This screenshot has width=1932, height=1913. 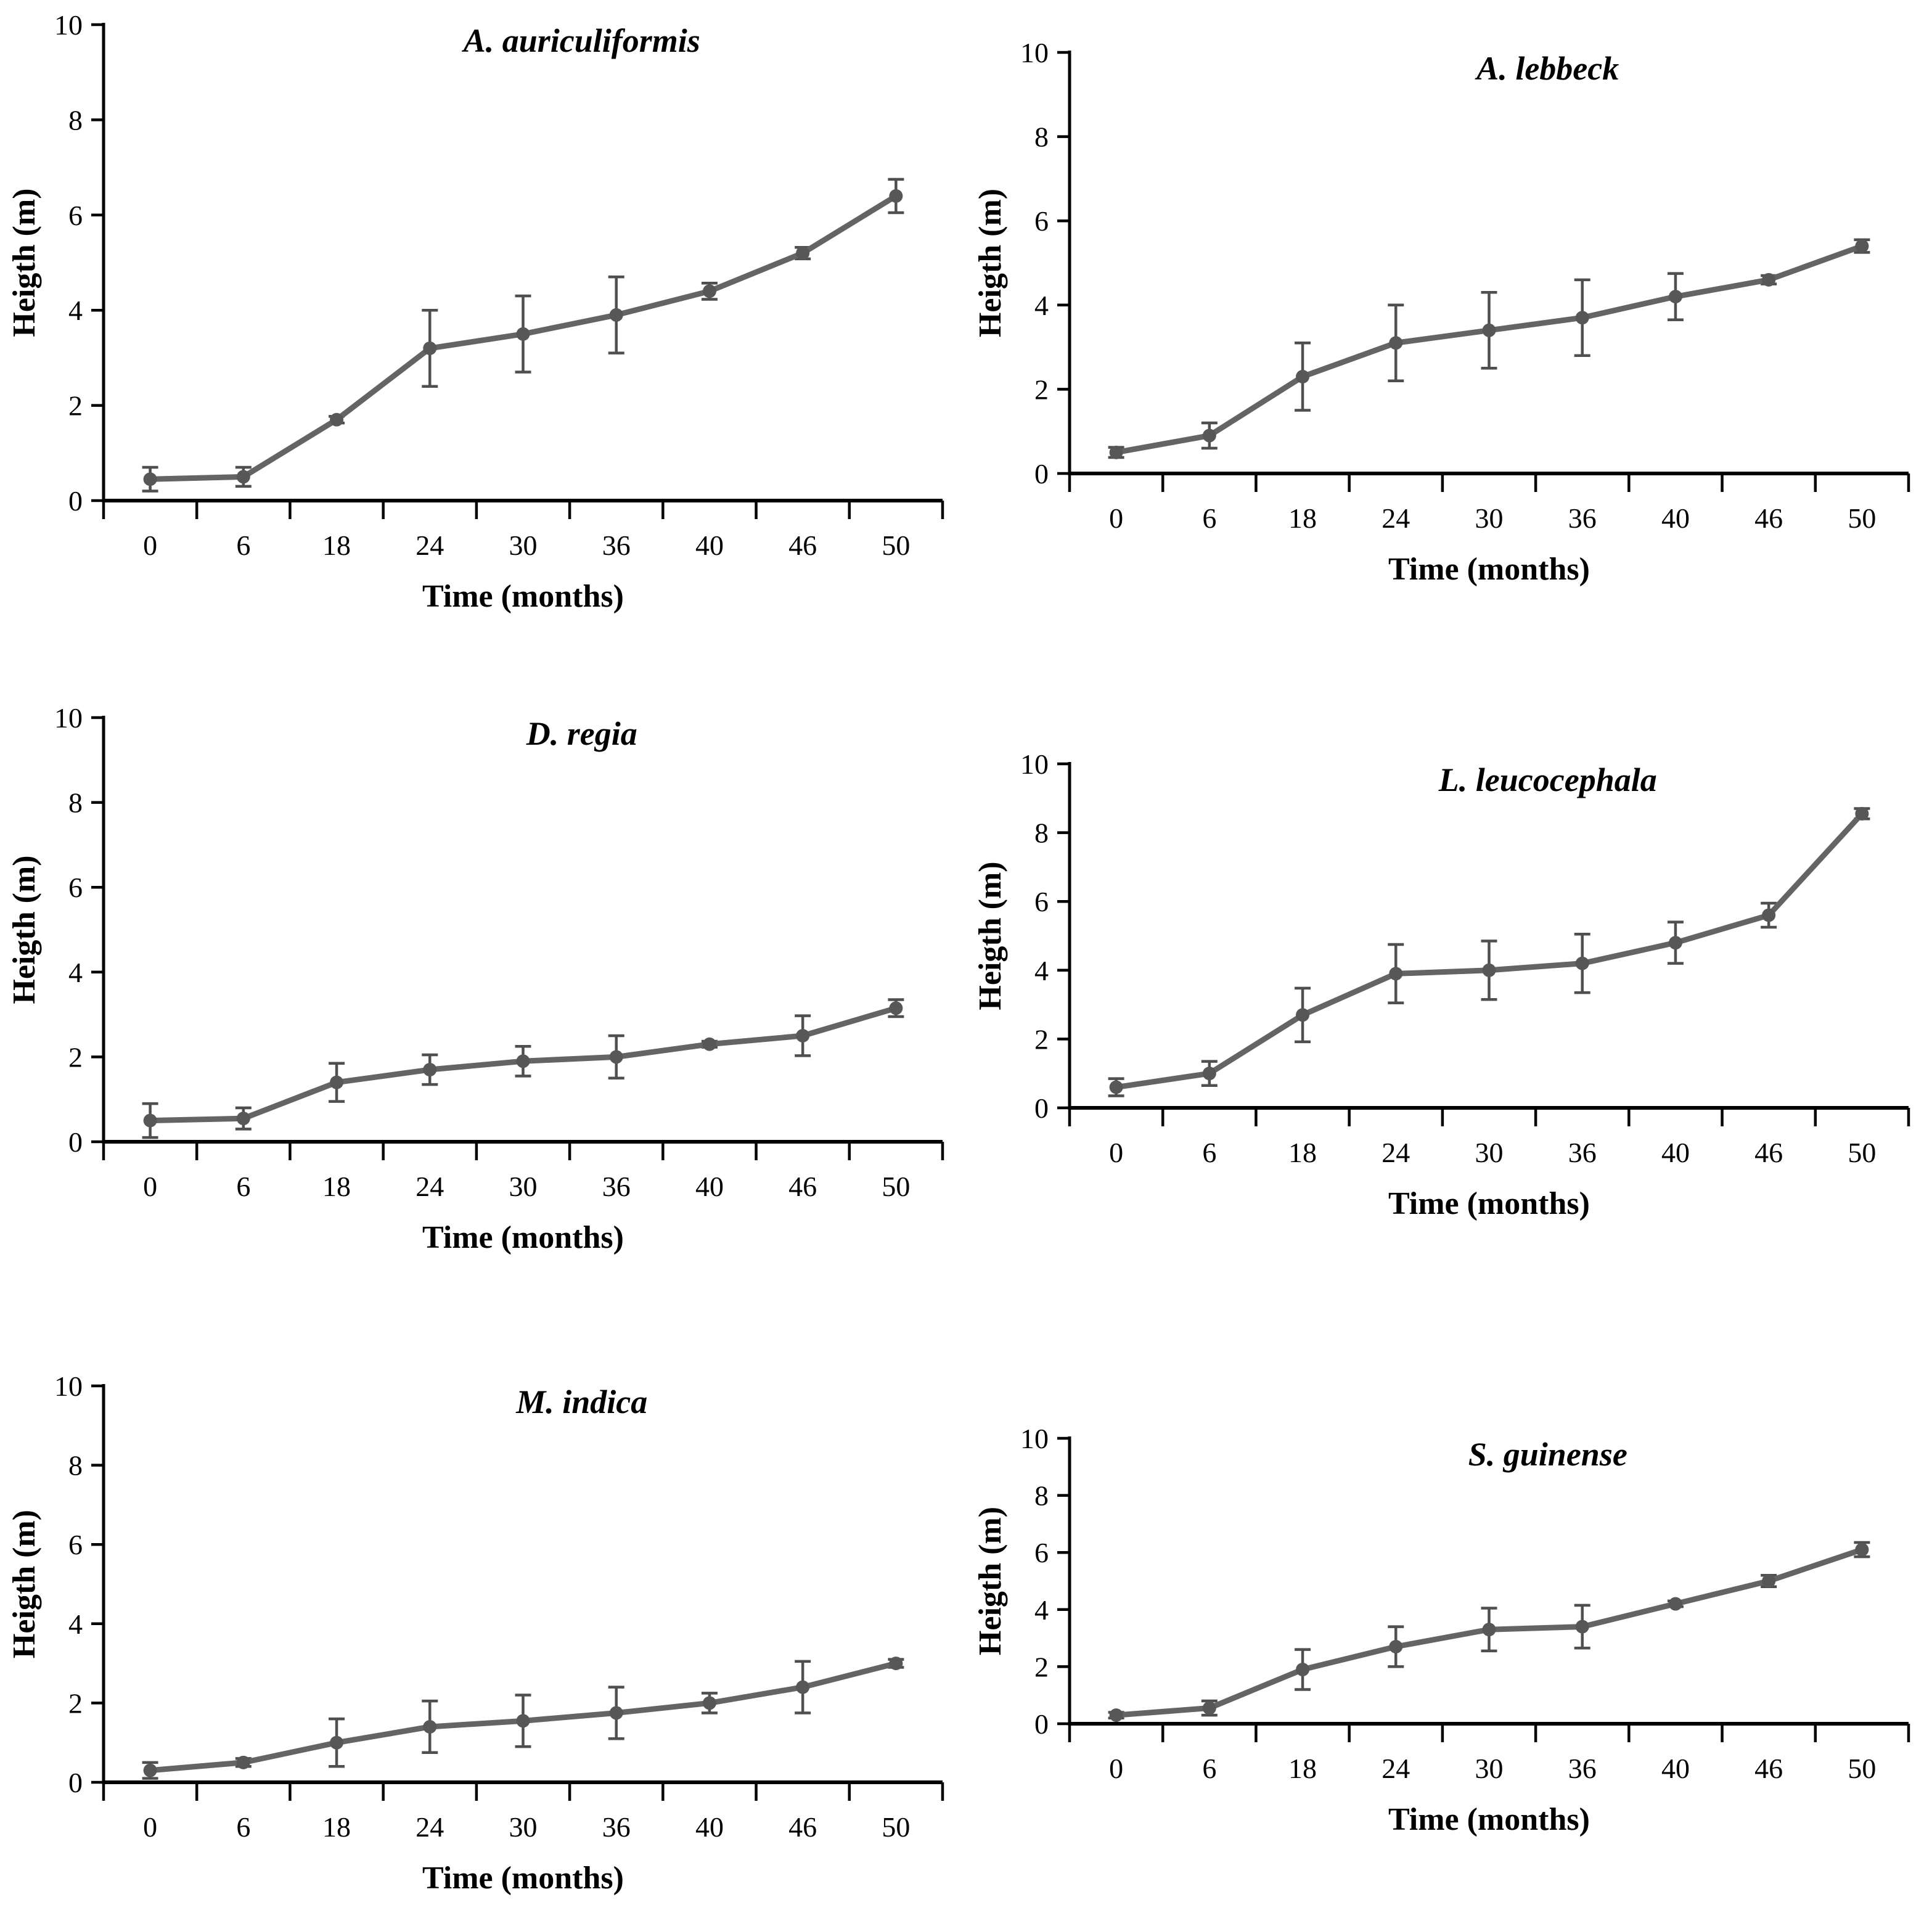 What do you see at coordinates (581, 733) in the screenshot?
I see `chart-title: D. regia` at bounding box center [581, 733].